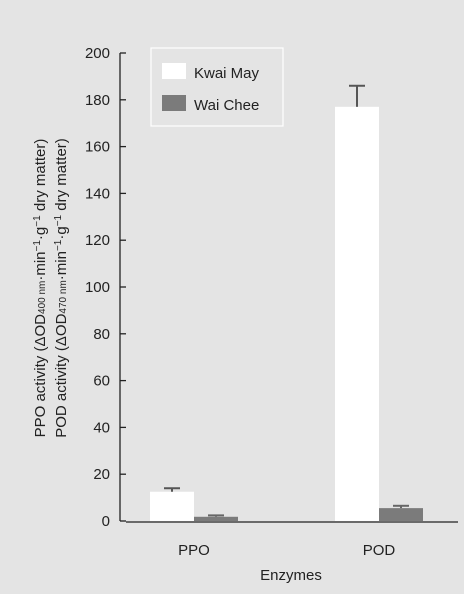 The image size is (464, 594). Describe the element at coordinates (97, 193) in the screenshot. I see `y-tick-label: 140` at that location.